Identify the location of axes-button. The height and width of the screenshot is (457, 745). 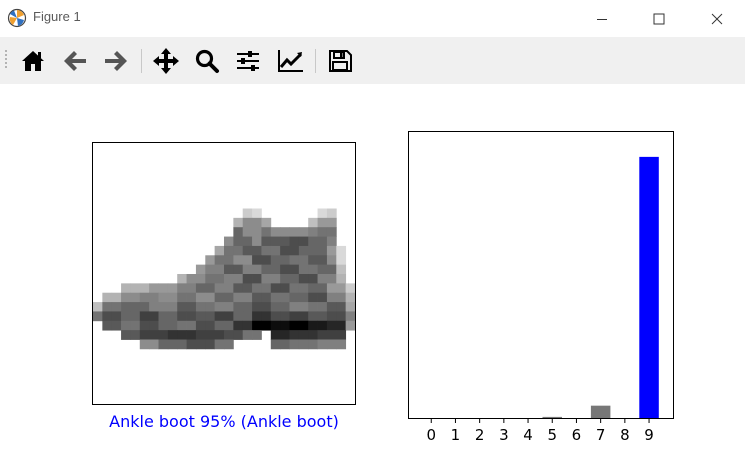
(290, 61).